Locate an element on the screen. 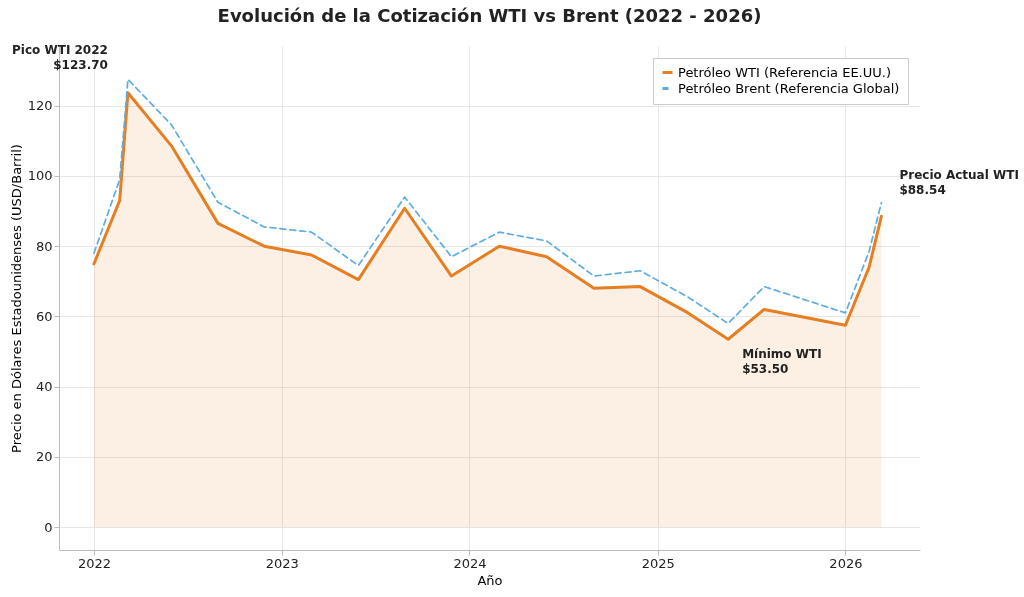 The height and width of the screenshot is (597, 1024). x-tick-label: 2023 is located at coordinates (282, 563).